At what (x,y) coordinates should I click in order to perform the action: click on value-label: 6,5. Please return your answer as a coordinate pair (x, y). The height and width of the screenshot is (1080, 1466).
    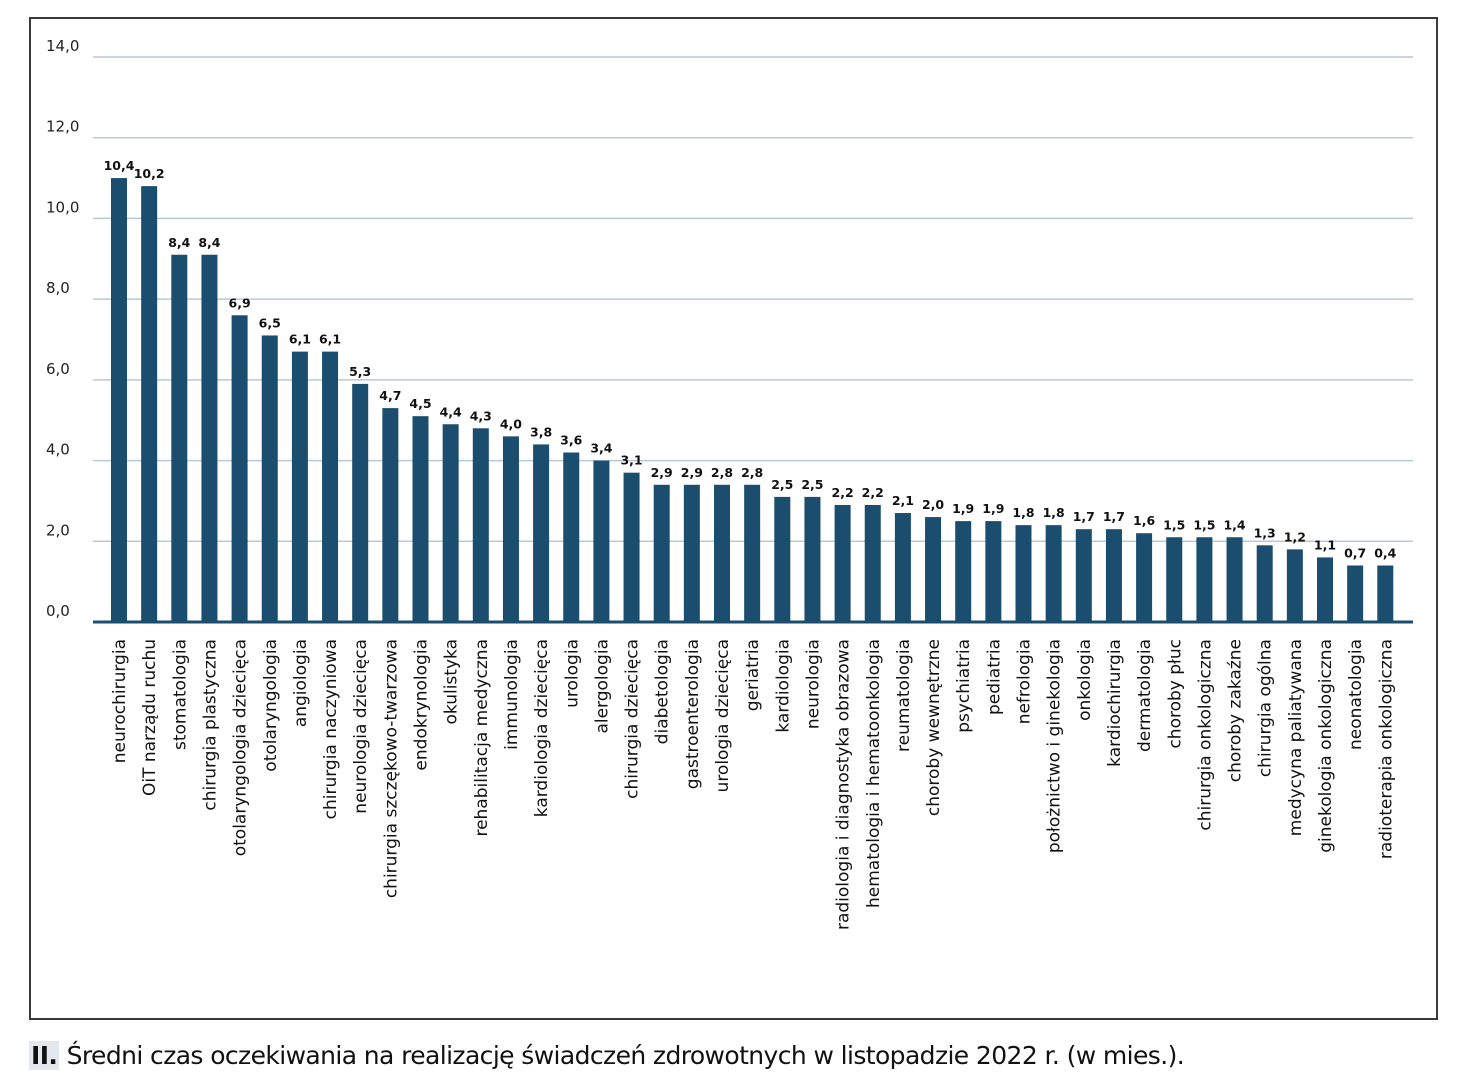
    Looking at the image, I should click on (270, 322).